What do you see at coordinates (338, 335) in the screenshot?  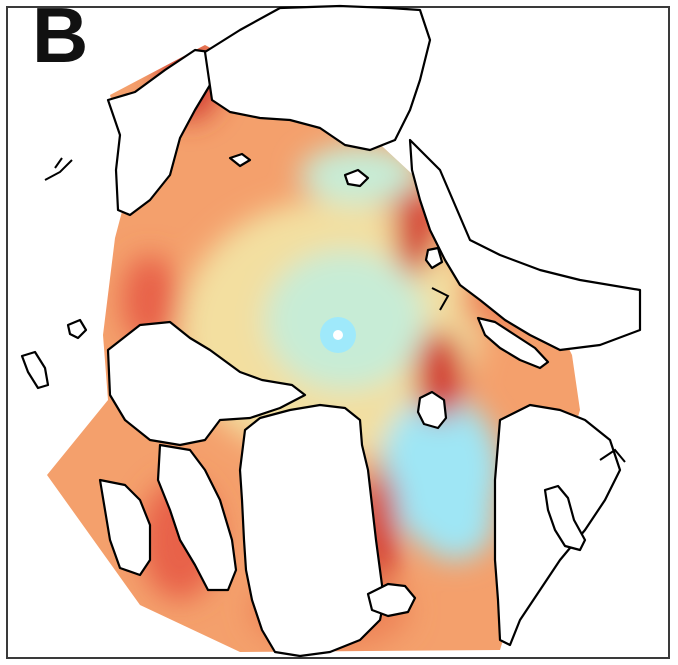 I see `pole-center` at bounding box center [338, 335].